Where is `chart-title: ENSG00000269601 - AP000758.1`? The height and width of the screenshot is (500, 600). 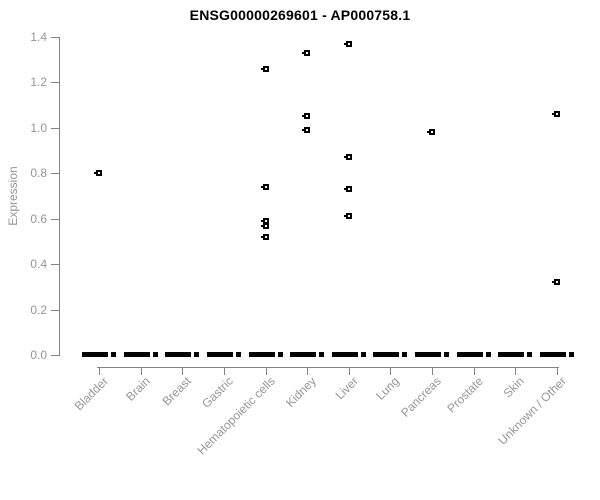 chart-title: ENSG00000269601 - AP000758.1 is located at coordinates (300, 15).